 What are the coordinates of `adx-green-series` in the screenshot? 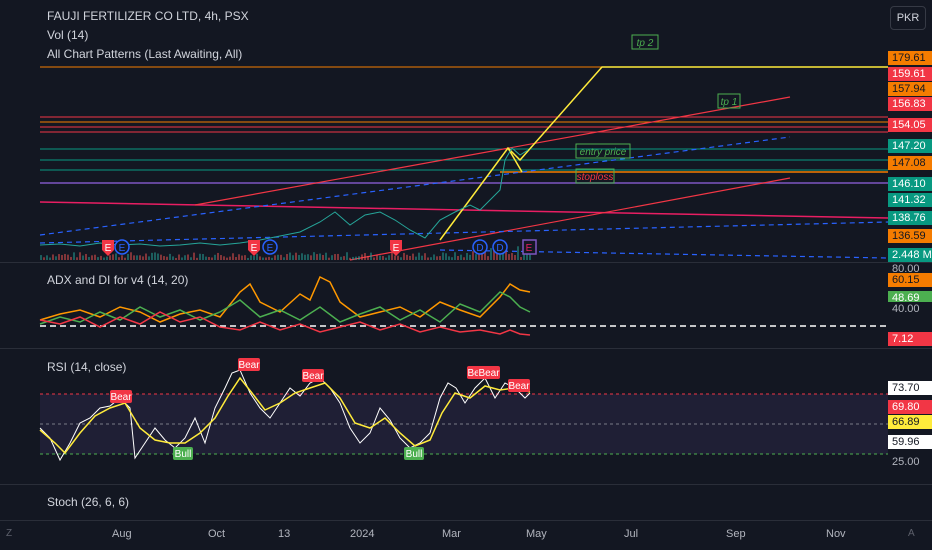 It's located at (285, 308).